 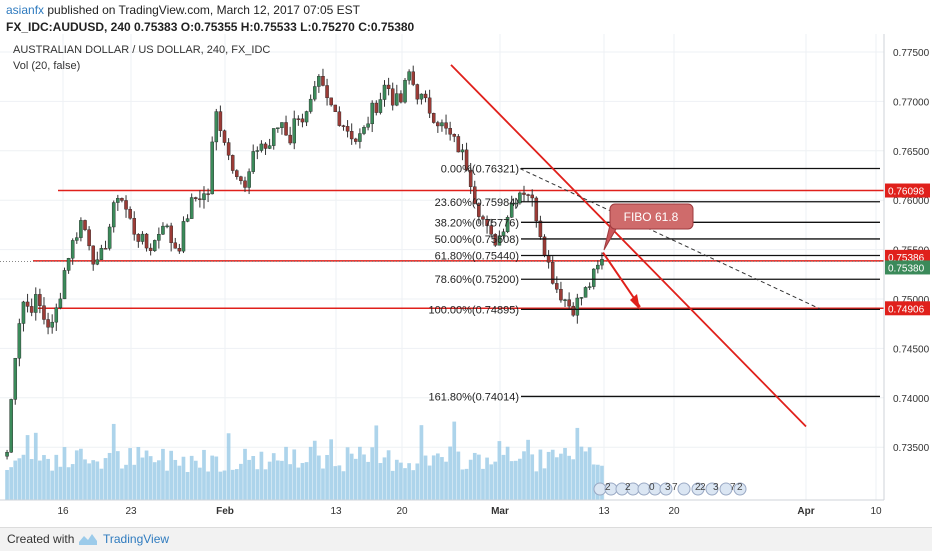 I want to click on fib-level-label: 38.20%(0.75776), so click(x=477, y=223).